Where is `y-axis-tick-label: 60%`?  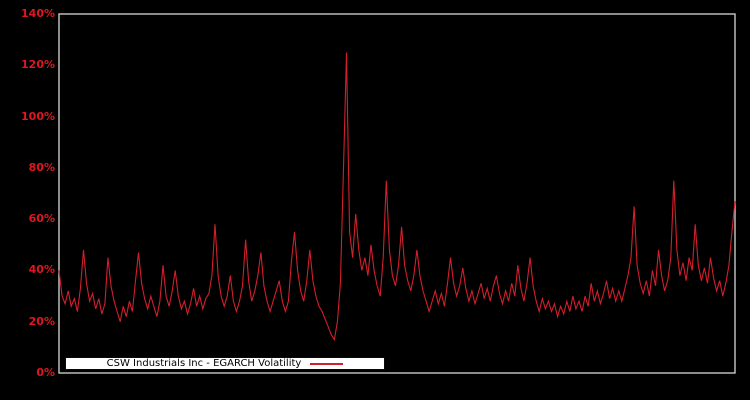
y-axis-tick-label: 60% is located at coordinates (41, 218).